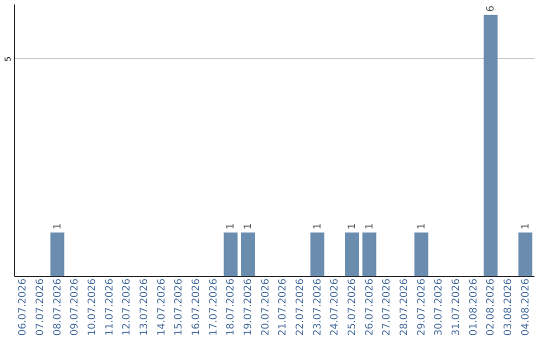  Describe the element at coordinates (283, 307) in the screenshot. I see `x-tick-label: 21.07.2026` at that location.